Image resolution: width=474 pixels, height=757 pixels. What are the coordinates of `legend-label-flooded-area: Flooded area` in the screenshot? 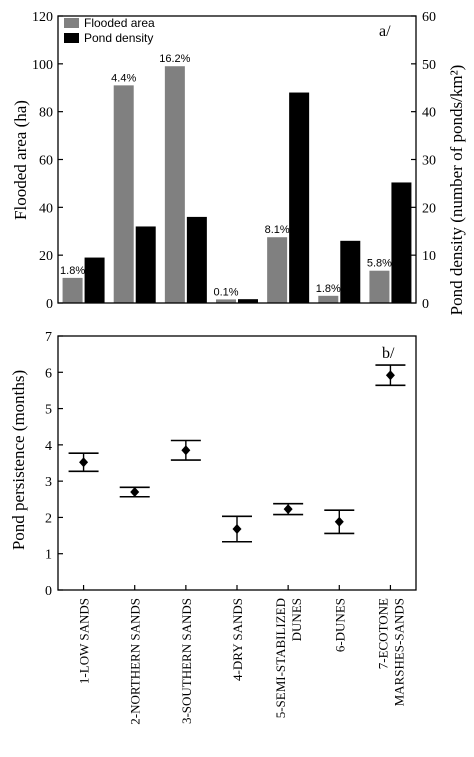 It's located at (119, 23).